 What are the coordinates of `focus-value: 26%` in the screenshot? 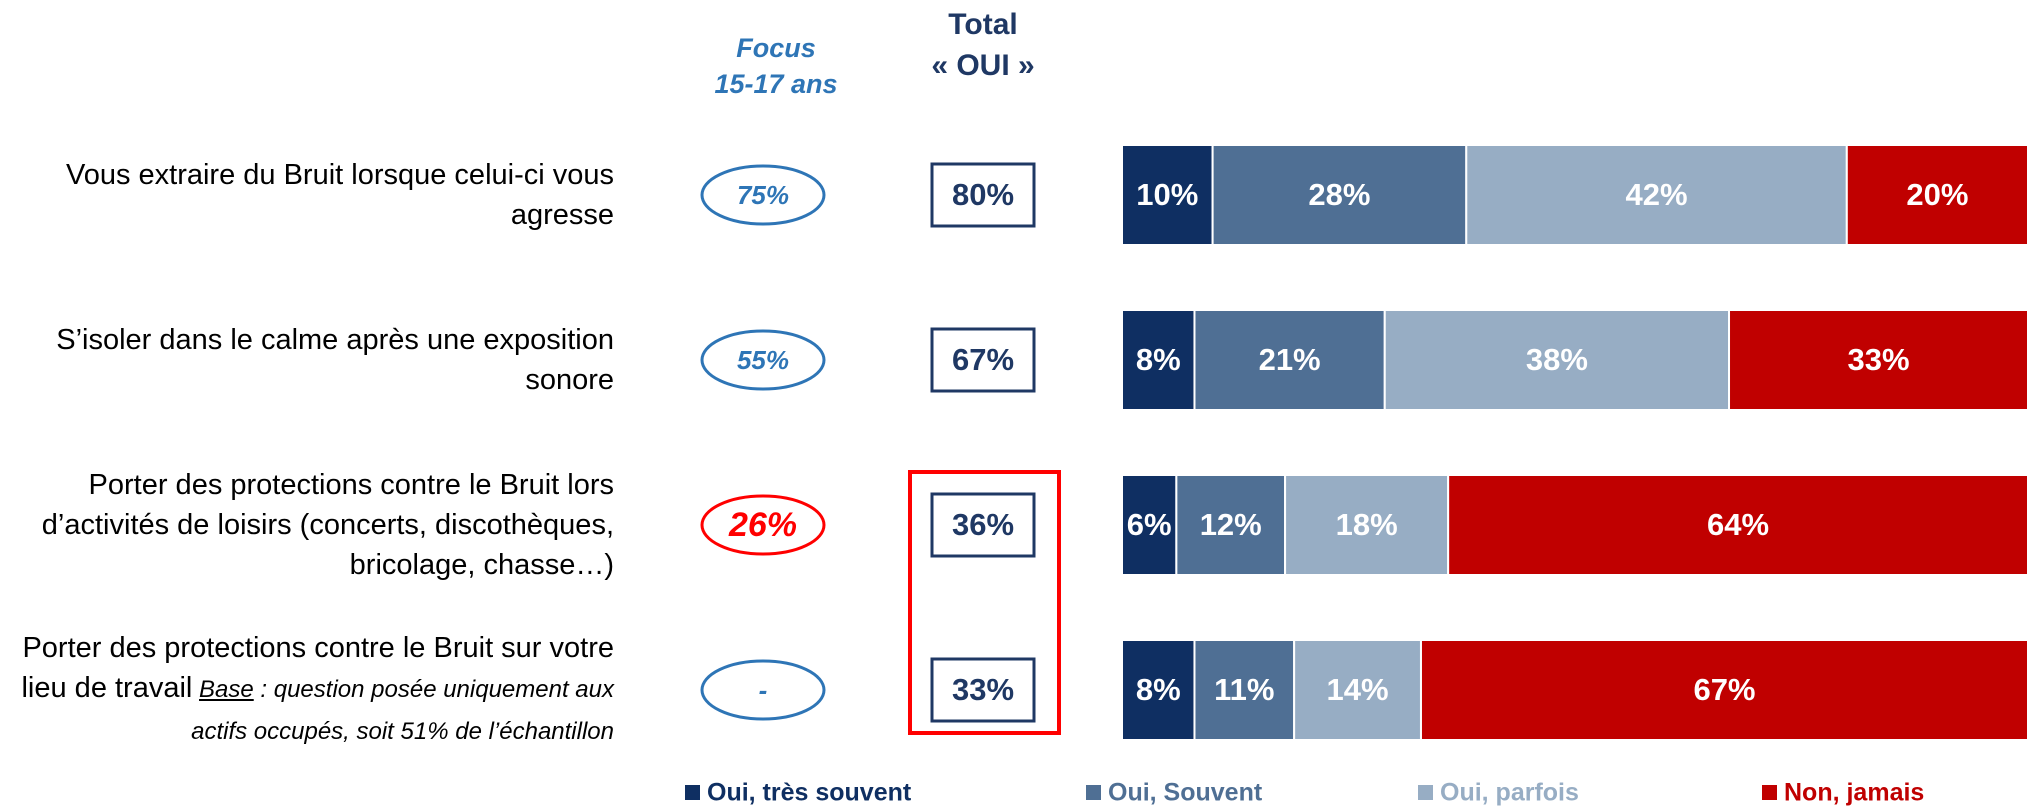 It's located at (762, 525).